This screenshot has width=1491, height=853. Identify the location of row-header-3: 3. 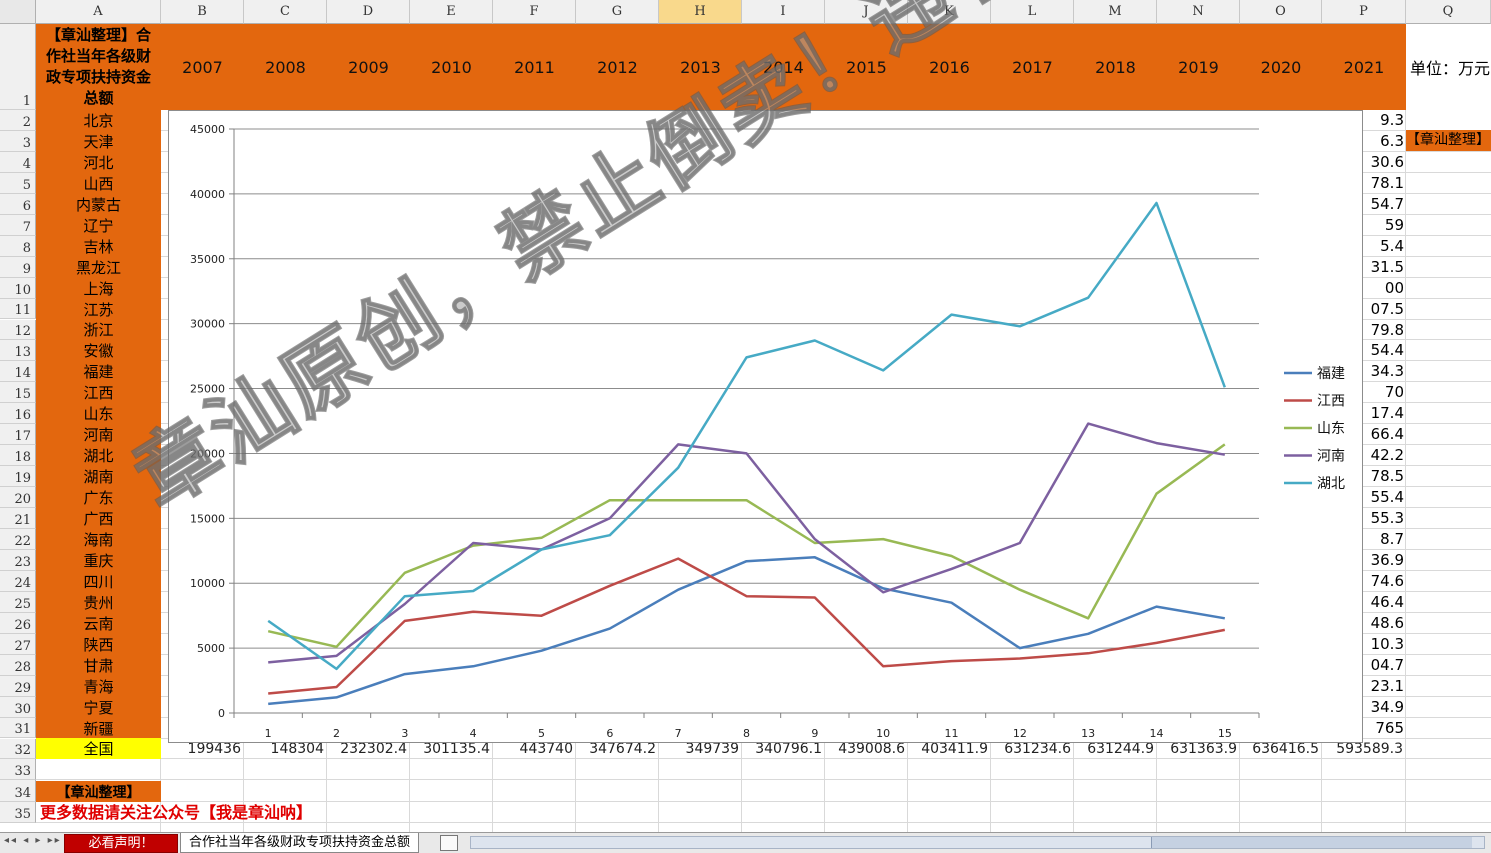
(18, 141).